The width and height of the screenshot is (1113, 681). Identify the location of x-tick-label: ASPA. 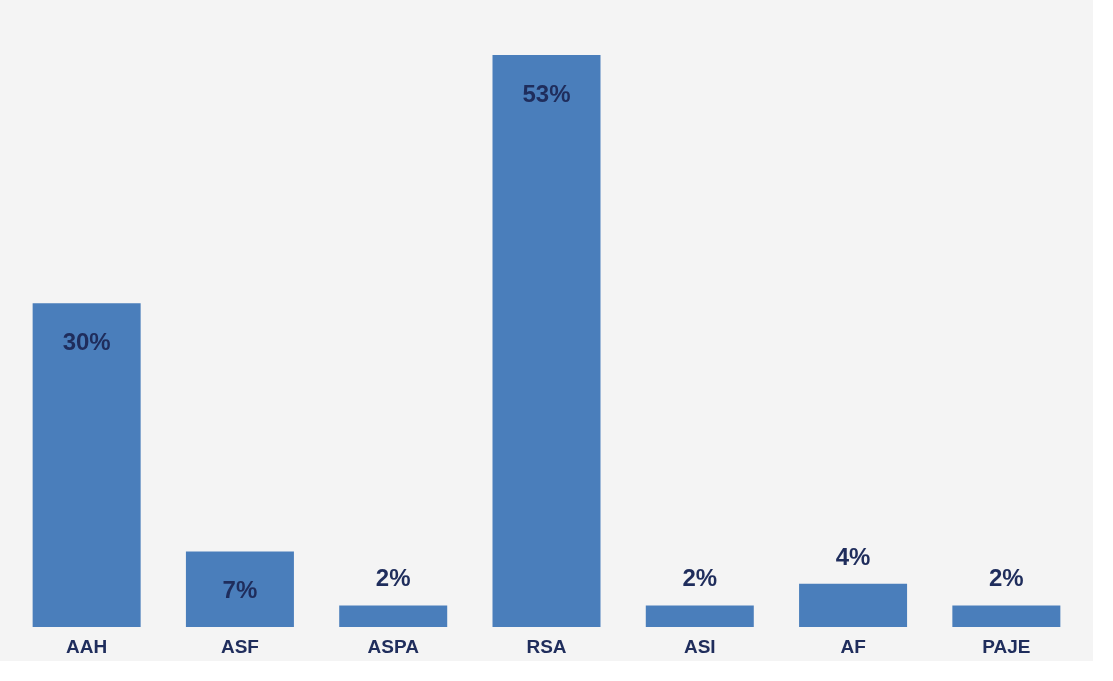
(393, 646).